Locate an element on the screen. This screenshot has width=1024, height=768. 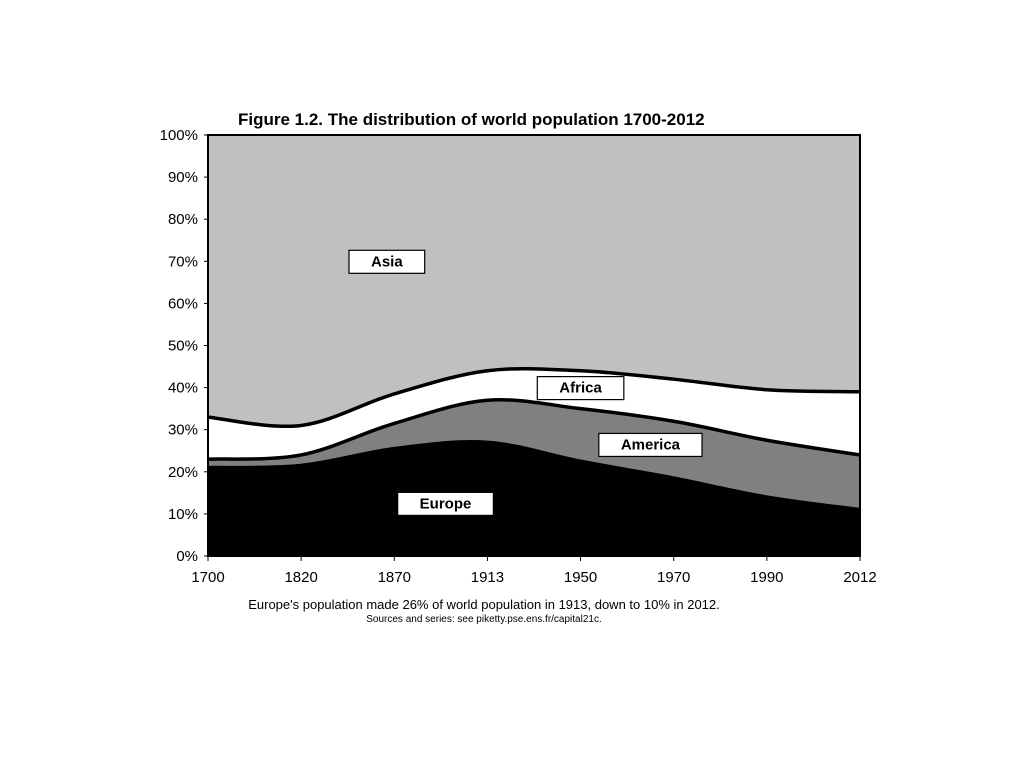
y-tick-label: 60% is located at coordinates (183, 303).